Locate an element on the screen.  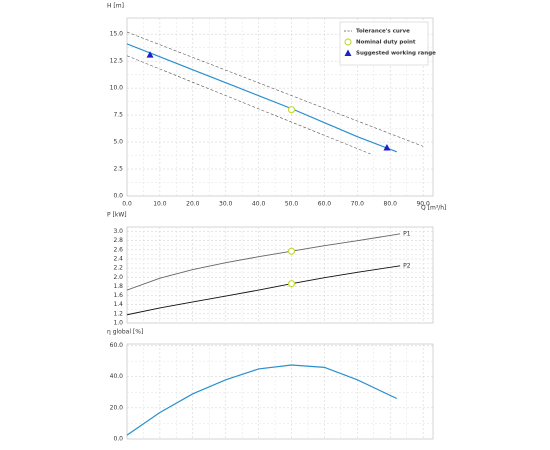
y-tick-label: 3.0 is located at coordinates (118, 231).